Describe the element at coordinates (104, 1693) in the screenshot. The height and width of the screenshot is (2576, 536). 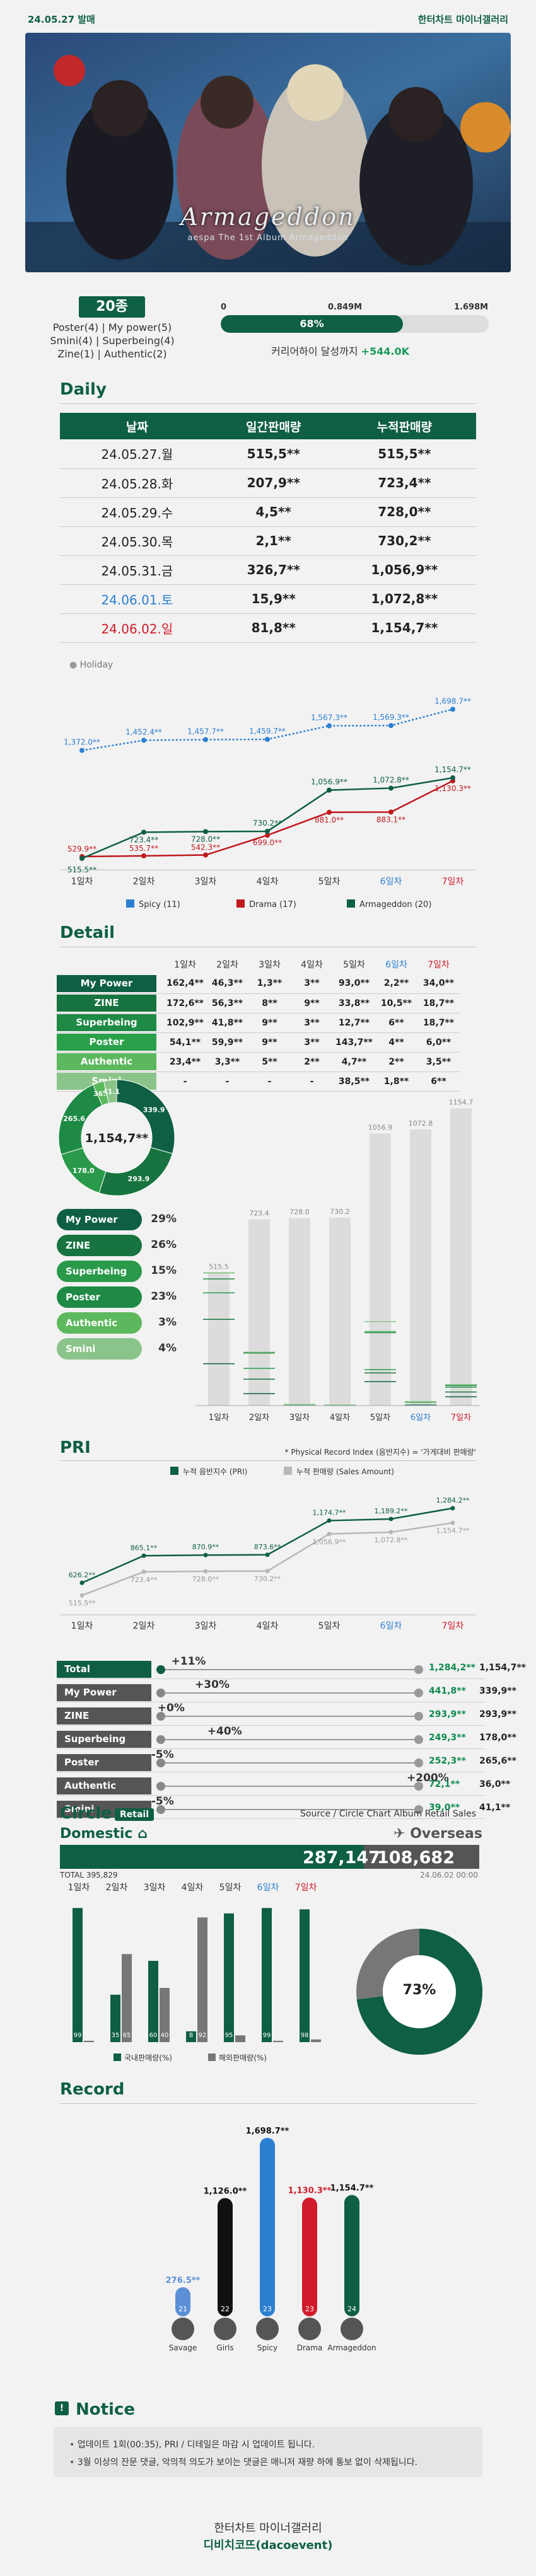
I see `pri-row-label: My Power` at that location.